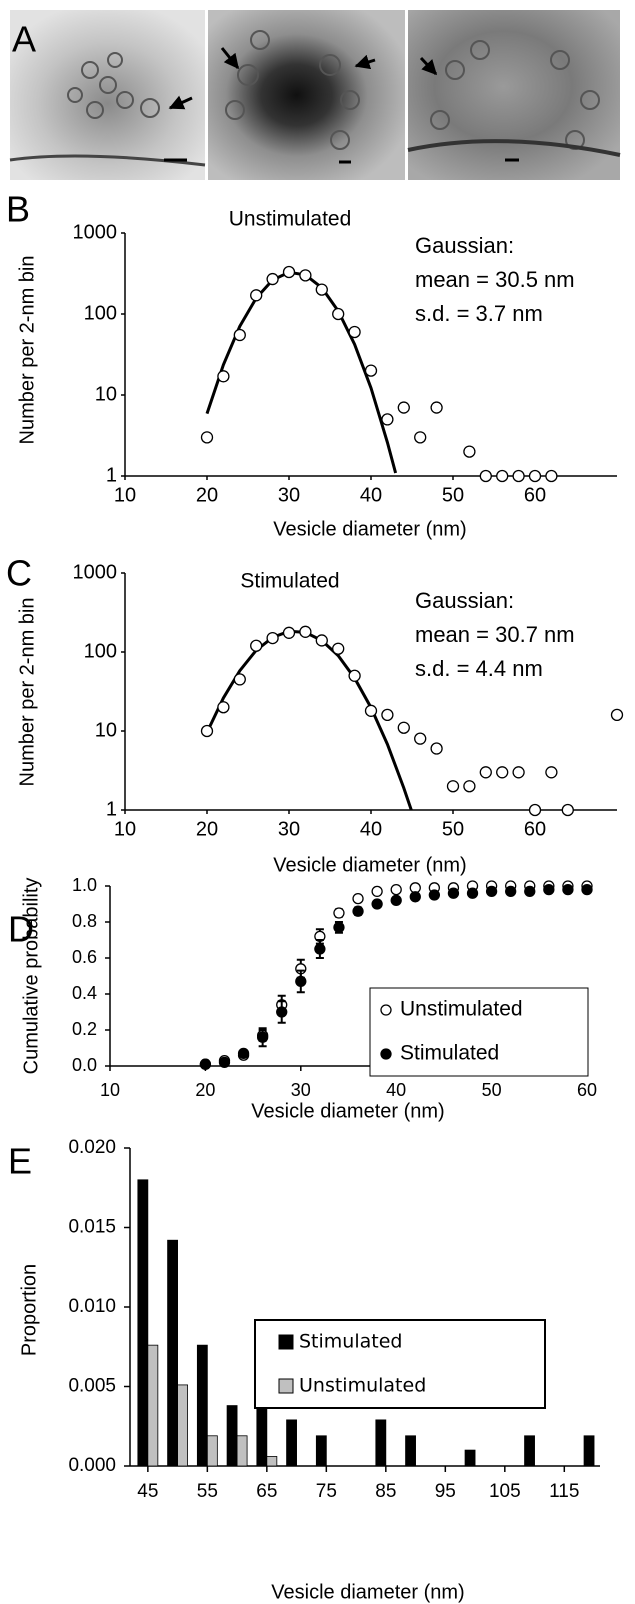  What do you see at coordinates (289, 581) in the screenshot?
I see `chart-title: Stimulated` at bounding box center [289, 581].